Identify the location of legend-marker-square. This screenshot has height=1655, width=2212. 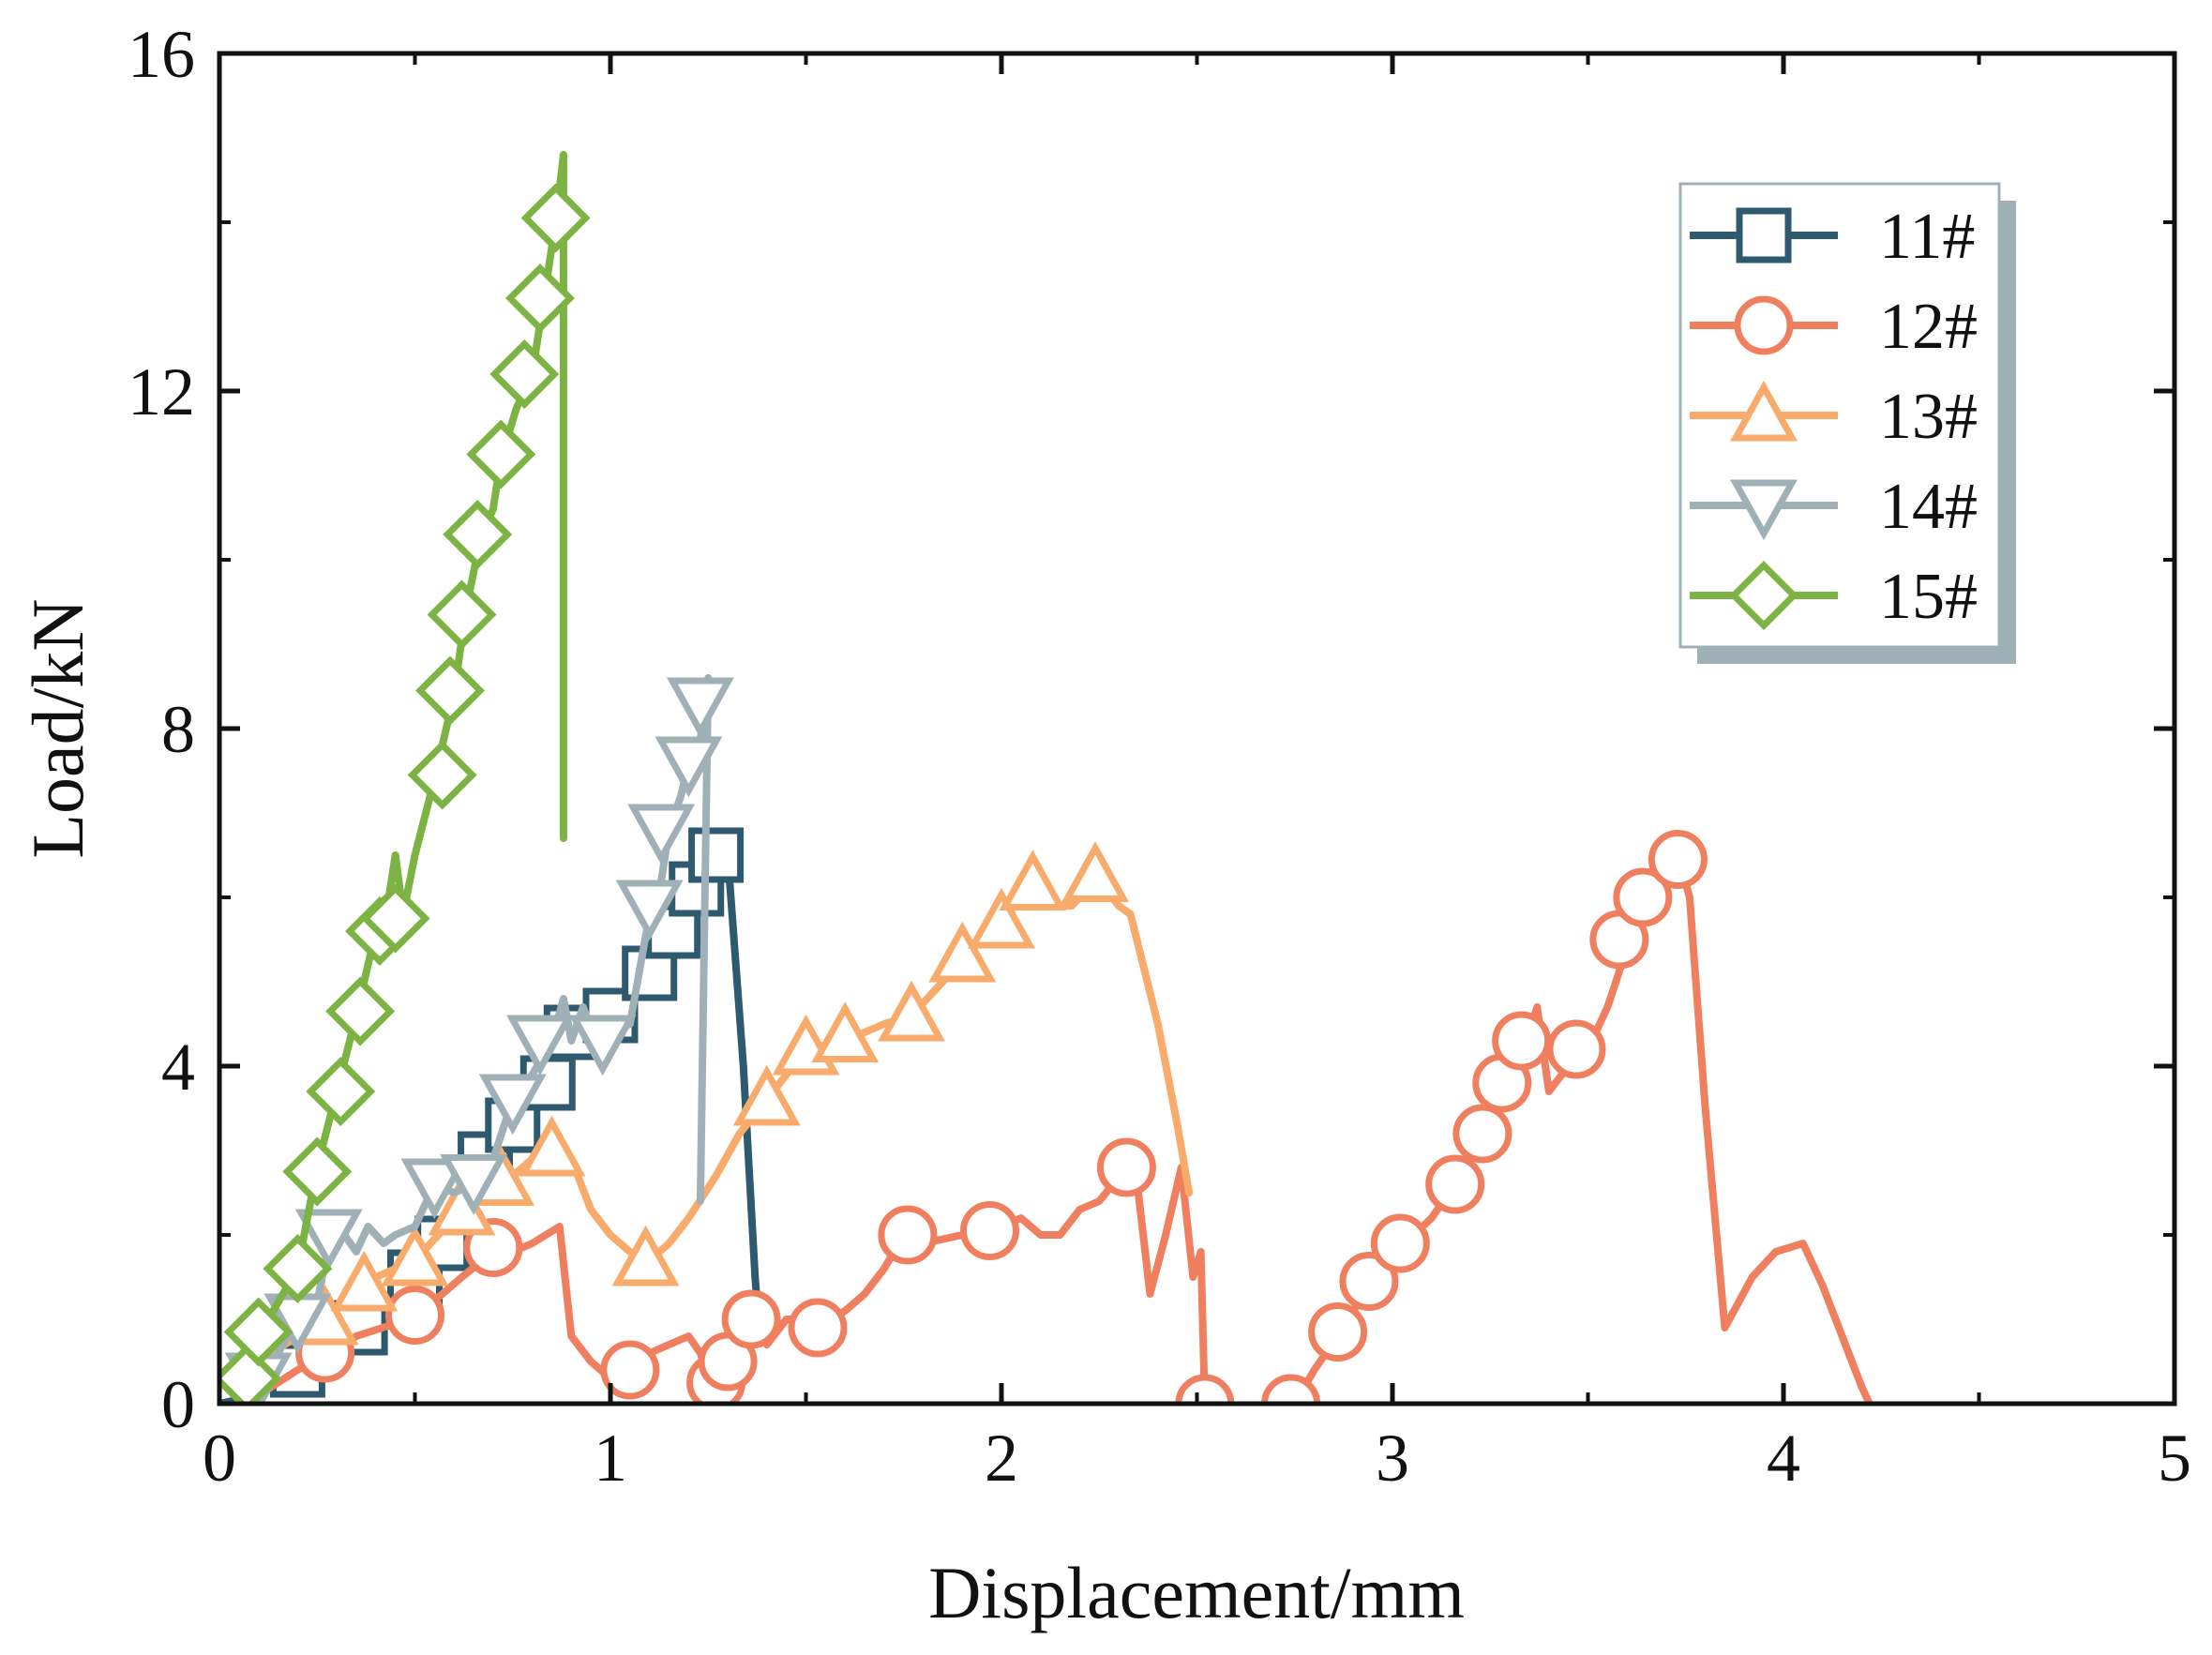
(1764, 235).